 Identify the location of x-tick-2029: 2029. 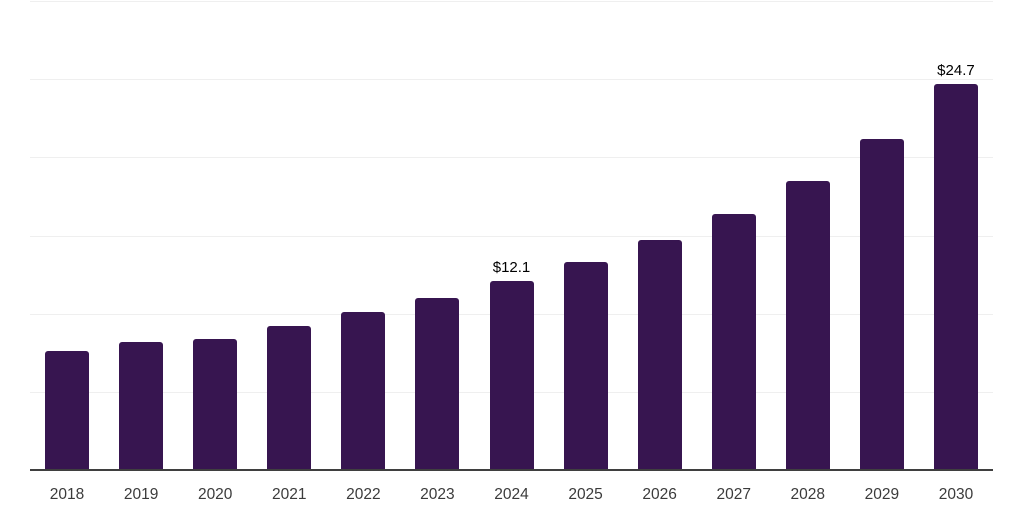
(882, 494).